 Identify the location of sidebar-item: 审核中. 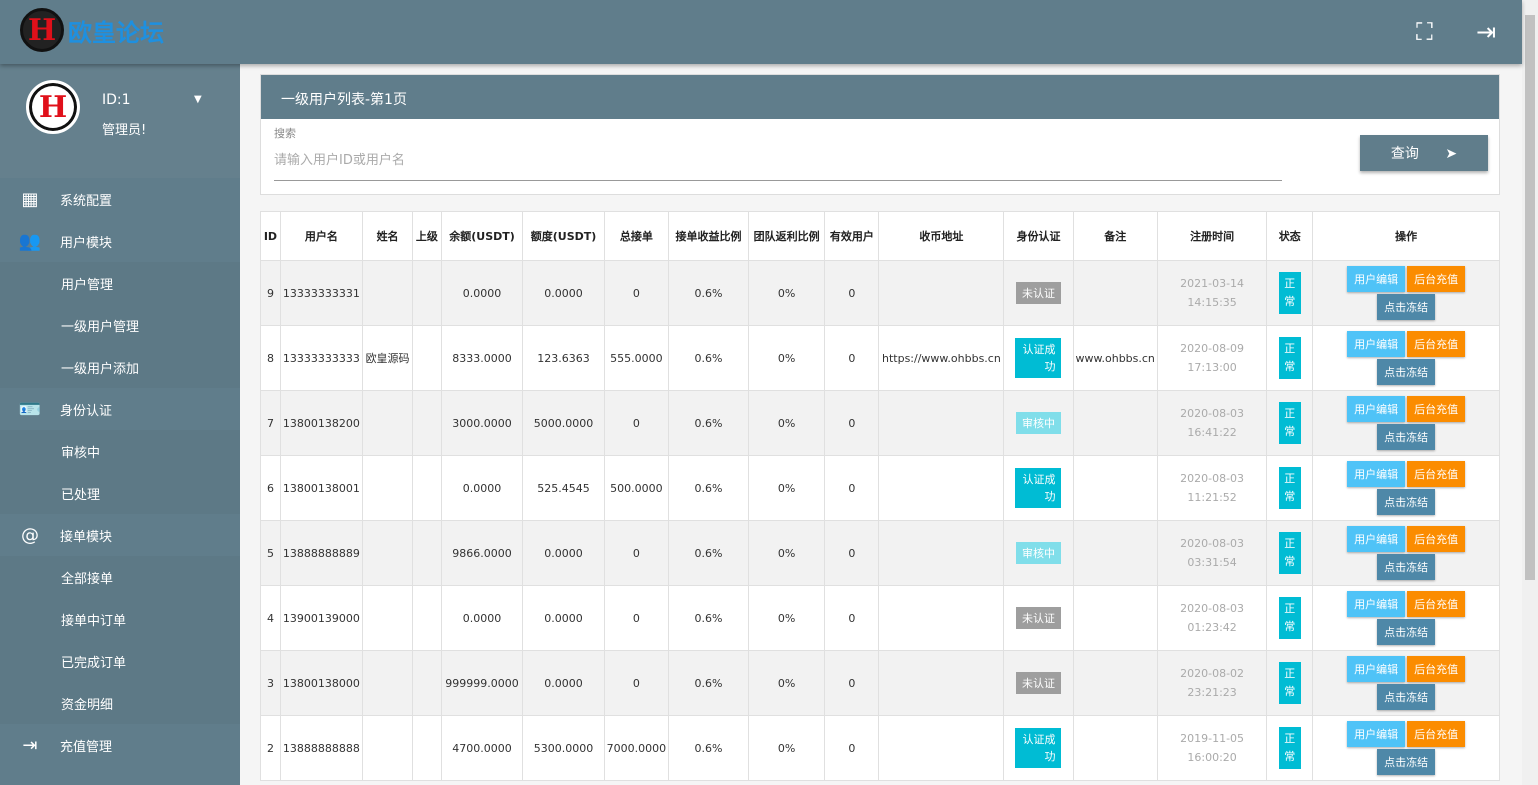
(120, 451).